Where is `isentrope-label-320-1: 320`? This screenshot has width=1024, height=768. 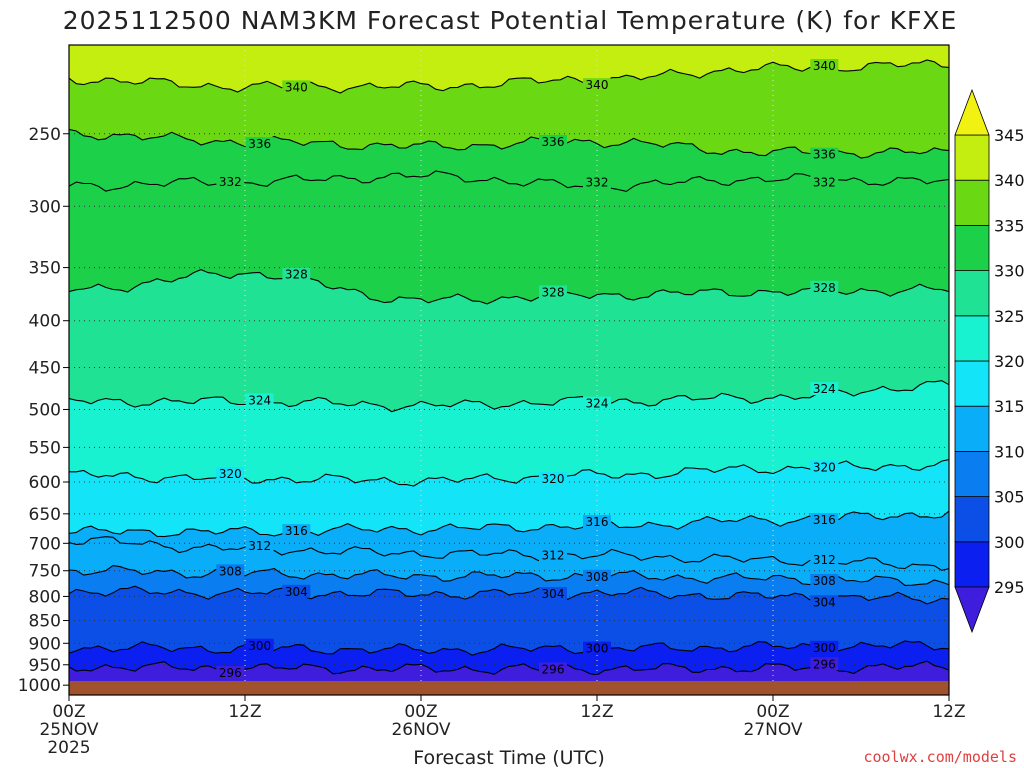
isentrope-label-320-1: 320 is located at coordinates (553, 479).